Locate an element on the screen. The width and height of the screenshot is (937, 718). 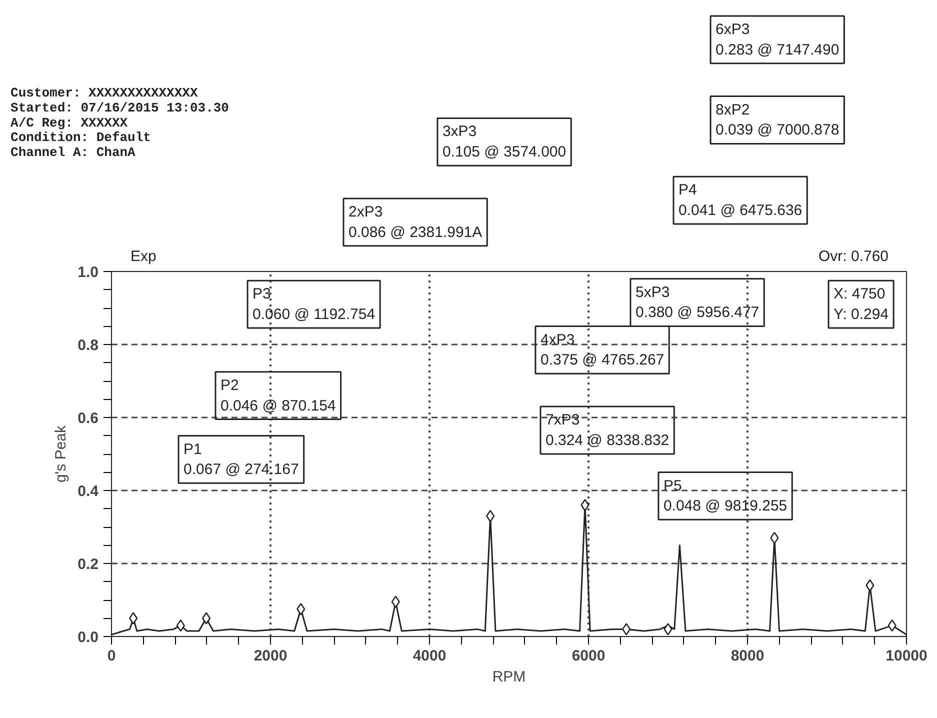
x-tick-label: 6000 is located at coordinates (589, 656).